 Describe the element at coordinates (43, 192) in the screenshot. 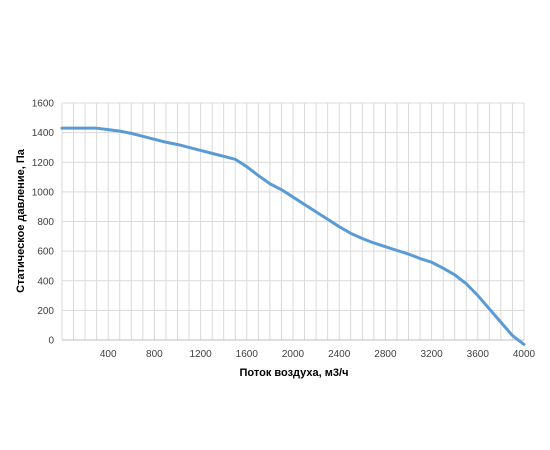

I see `y-tick-label: 1000` at that location.